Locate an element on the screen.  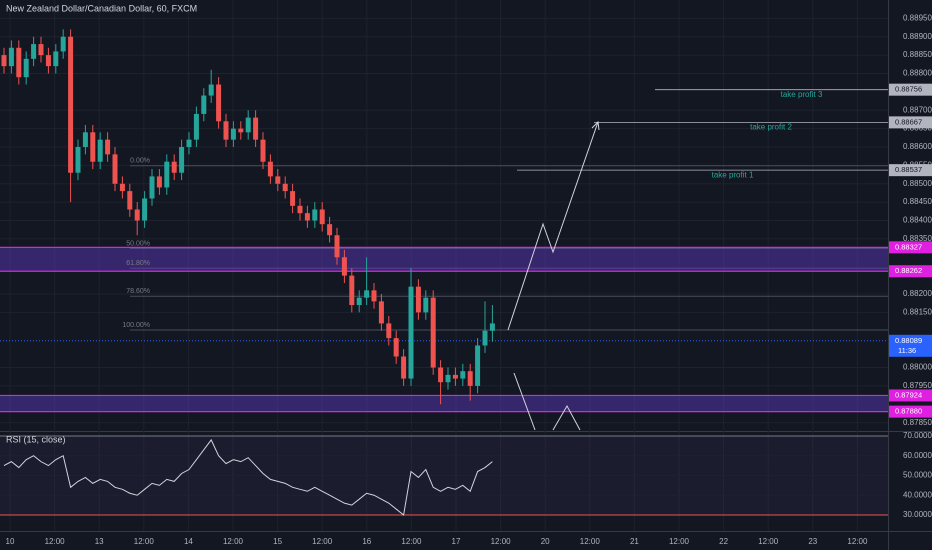
y-tick-label: 0.87850 is located at coordinates (917, 422).